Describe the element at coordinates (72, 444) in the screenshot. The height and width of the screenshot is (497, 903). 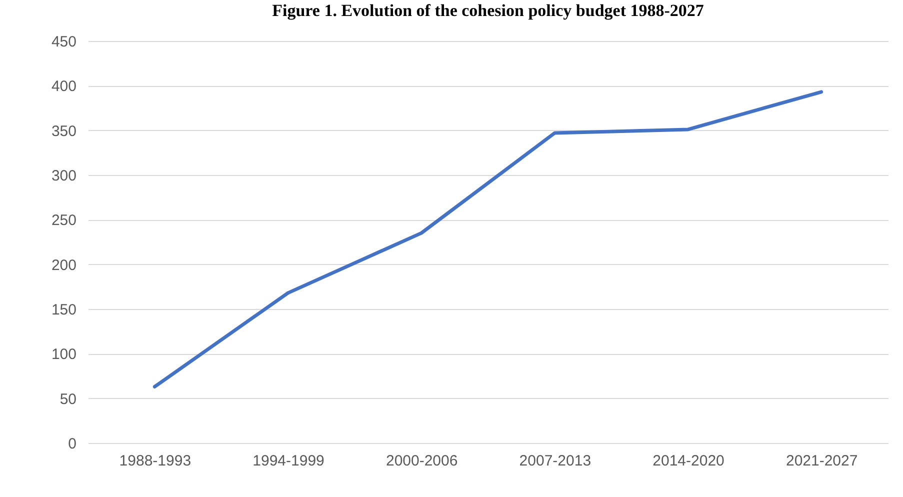
I see `y-tick-label: 0` at that location.